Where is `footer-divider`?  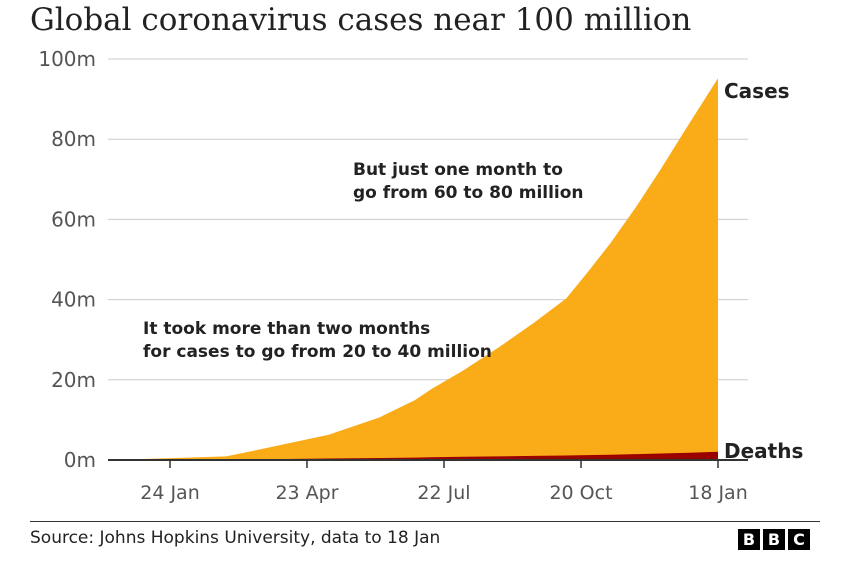
footer-divider is located at coordinates (425, 521).